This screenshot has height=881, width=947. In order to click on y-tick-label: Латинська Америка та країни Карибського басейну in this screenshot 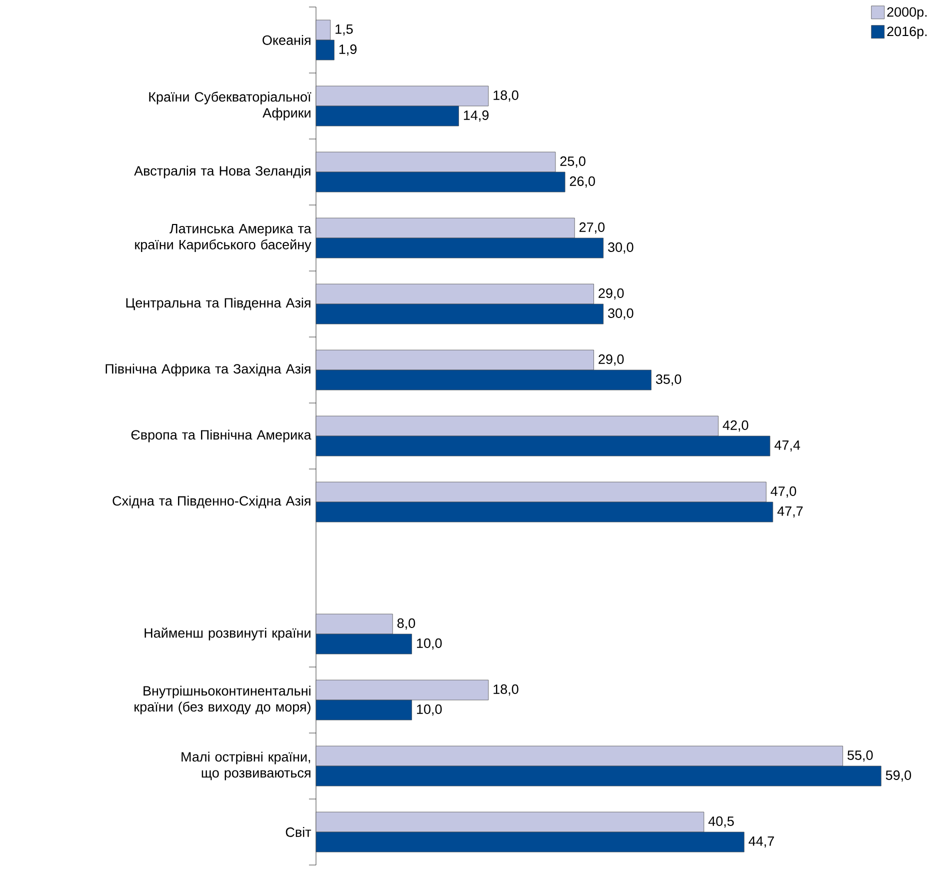, I will do `click(223, 238)`.